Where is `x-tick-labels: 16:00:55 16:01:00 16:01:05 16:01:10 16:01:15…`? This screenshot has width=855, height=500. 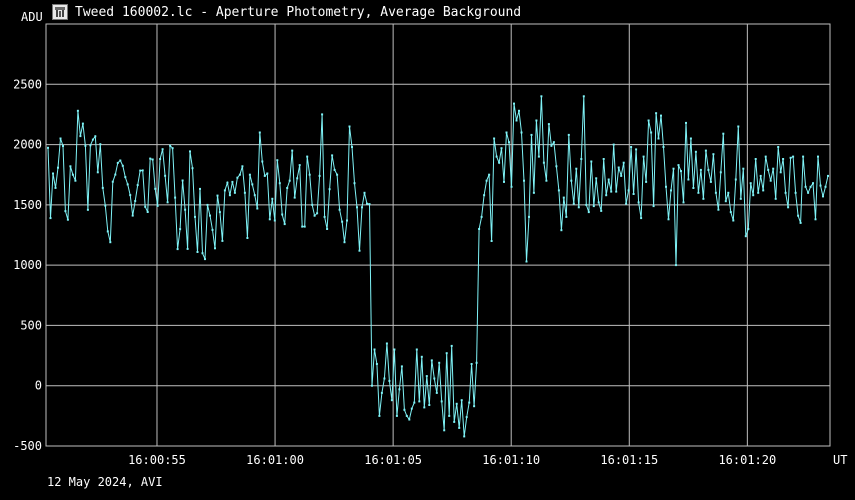 x-tick-labels: 16:00:55 16:01:00 16:01:05 16:01:10 16:01:15… is located at coordinates (452, 460).